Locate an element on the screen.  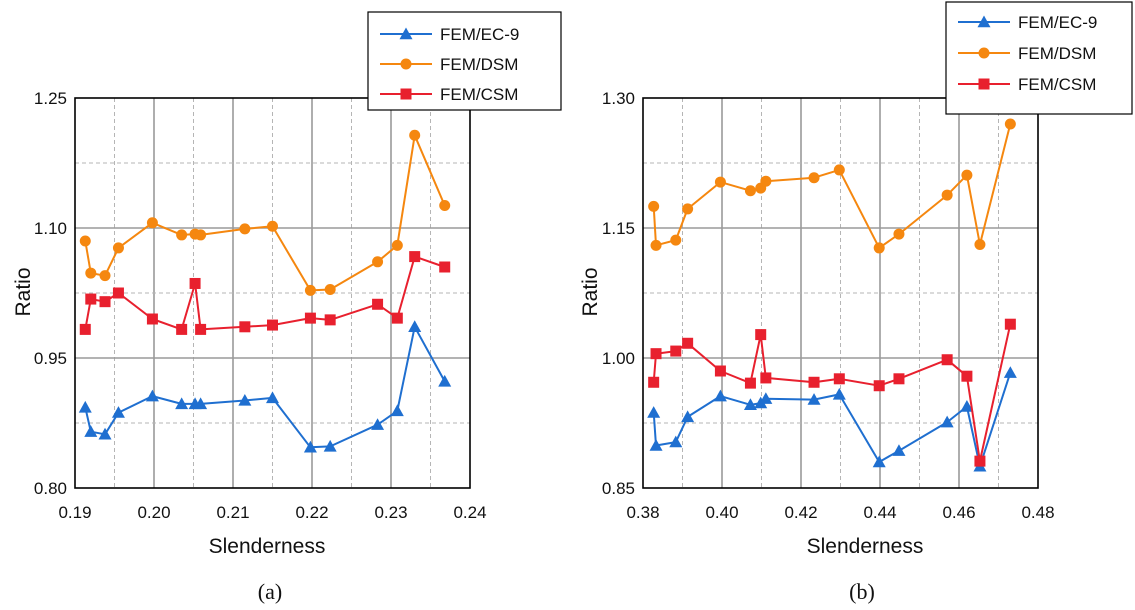
y-tick-a-0: 0.80 is located at coordinates (50, 488).